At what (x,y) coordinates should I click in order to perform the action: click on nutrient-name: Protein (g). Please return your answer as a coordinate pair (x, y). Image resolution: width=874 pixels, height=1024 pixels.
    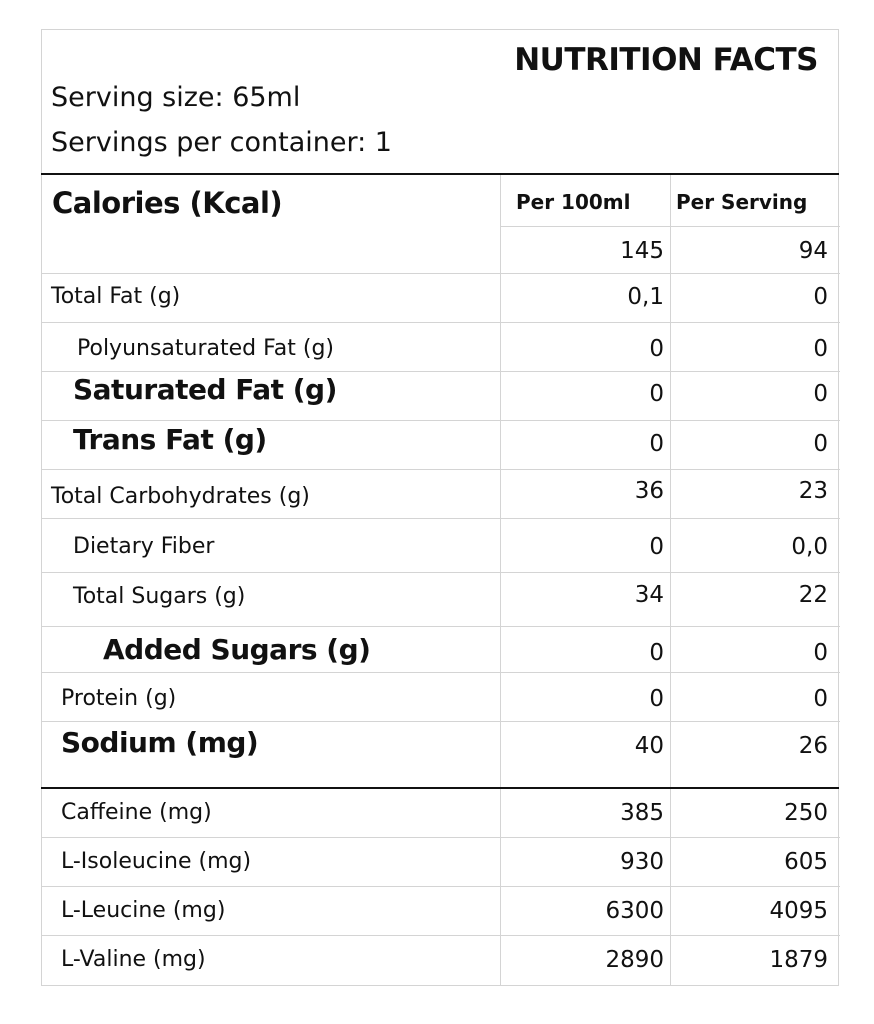
    Looking at the image, I should click on (119, 698).